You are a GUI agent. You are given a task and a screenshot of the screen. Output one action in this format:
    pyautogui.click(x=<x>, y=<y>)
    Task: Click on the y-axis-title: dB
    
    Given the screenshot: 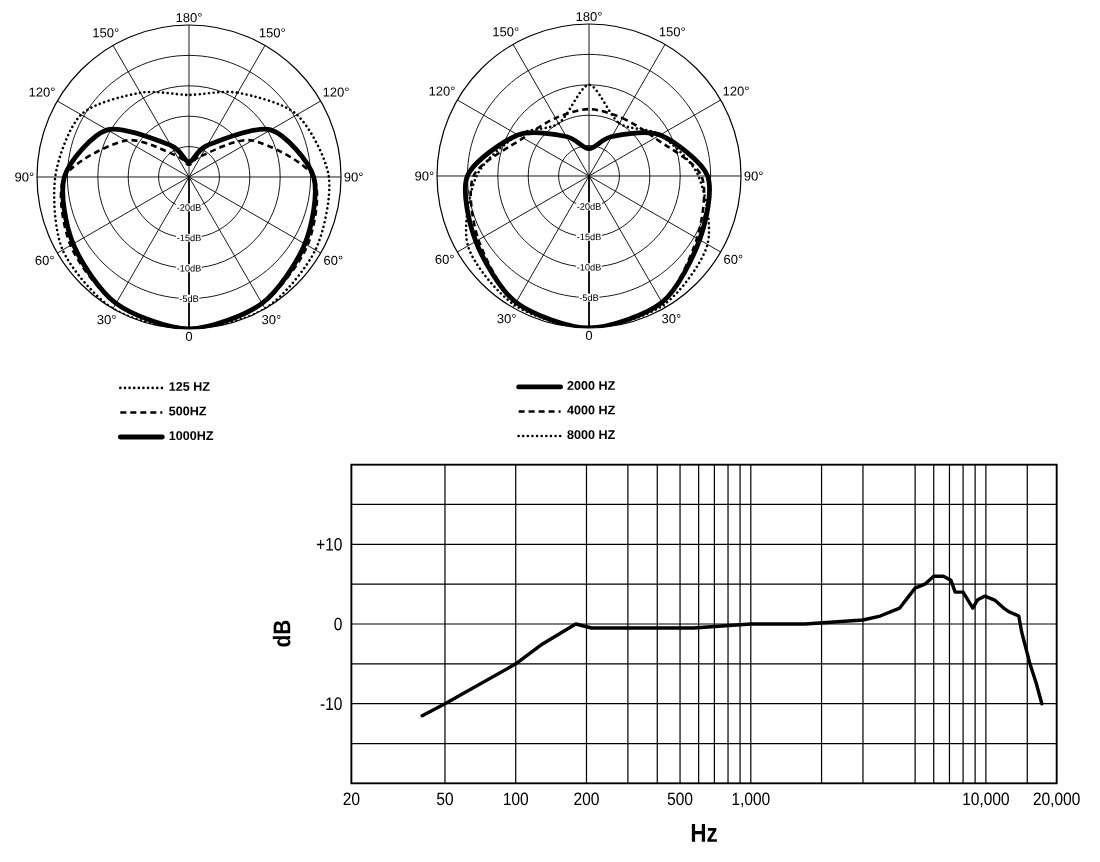 What is the action you would take?
    pyautogui.click(x=281, y=633)
    